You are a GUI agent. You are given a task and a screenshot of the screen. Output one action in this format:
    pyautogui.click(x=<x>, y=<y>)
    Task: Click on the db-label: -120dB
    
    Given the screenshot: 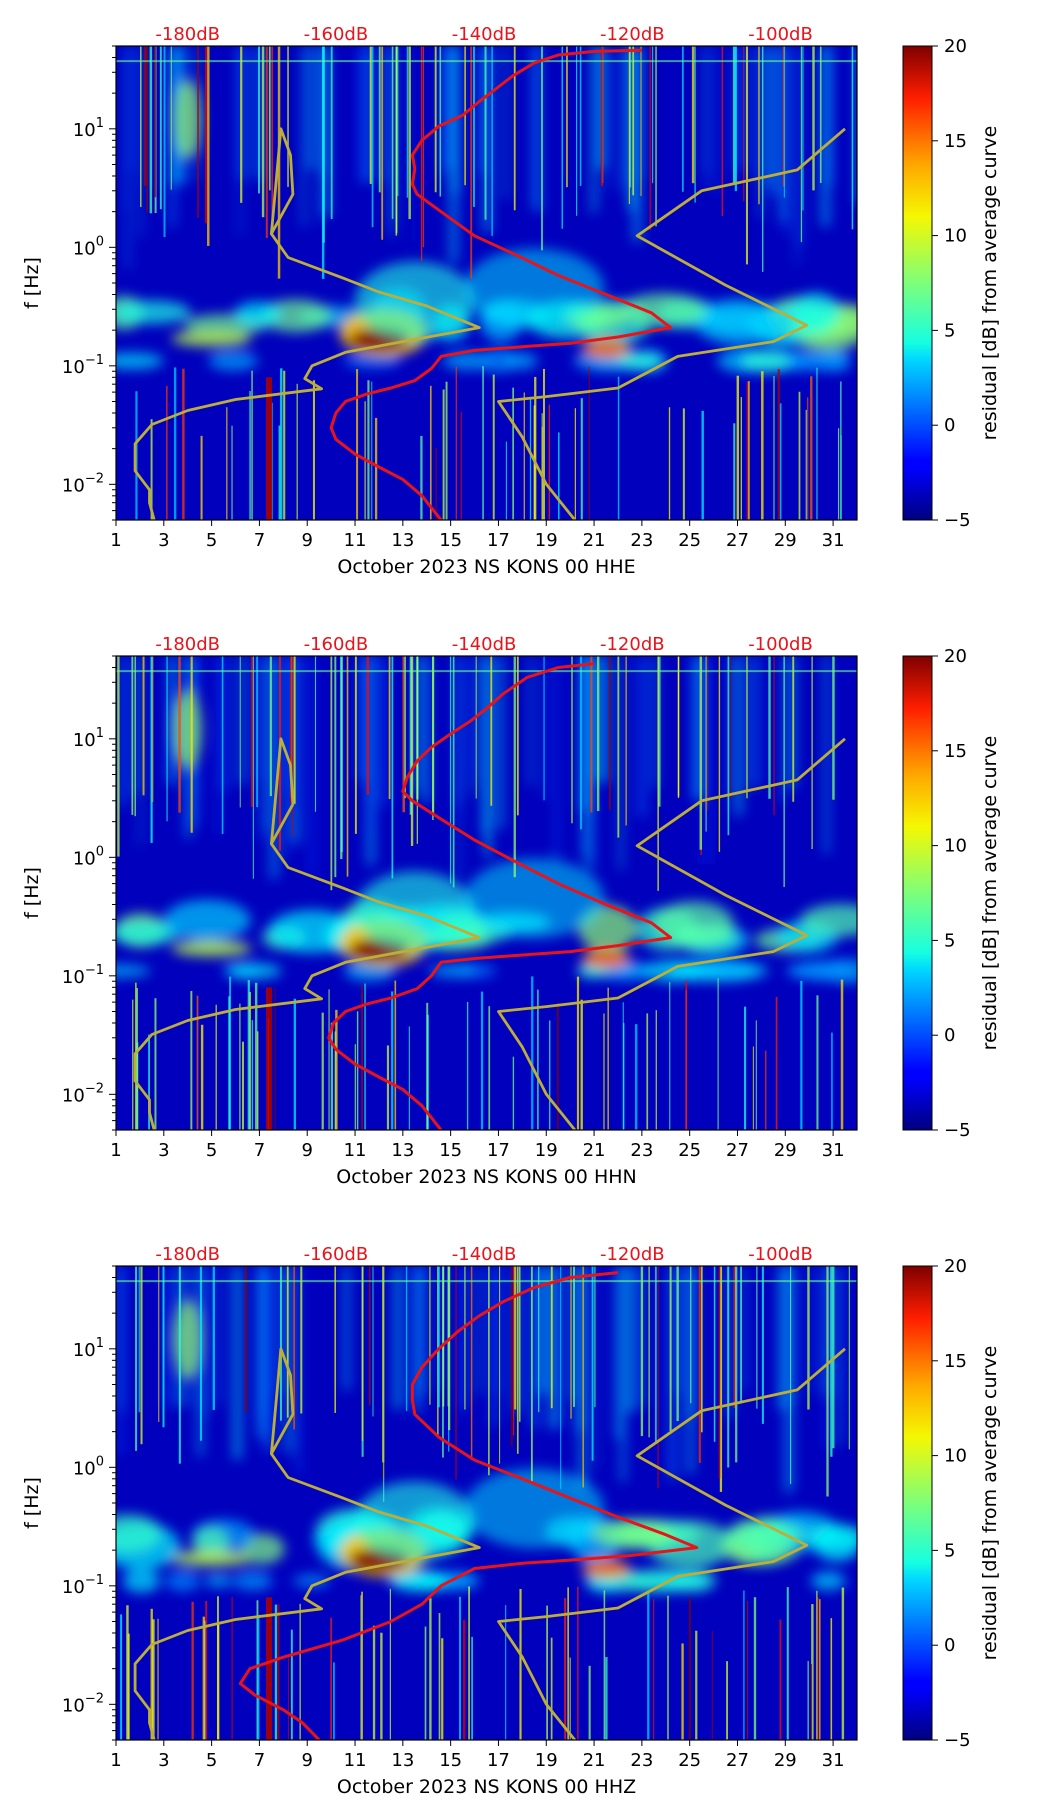 What is the action you would take?
    pyautogui.click(x=632, y=1254)
    